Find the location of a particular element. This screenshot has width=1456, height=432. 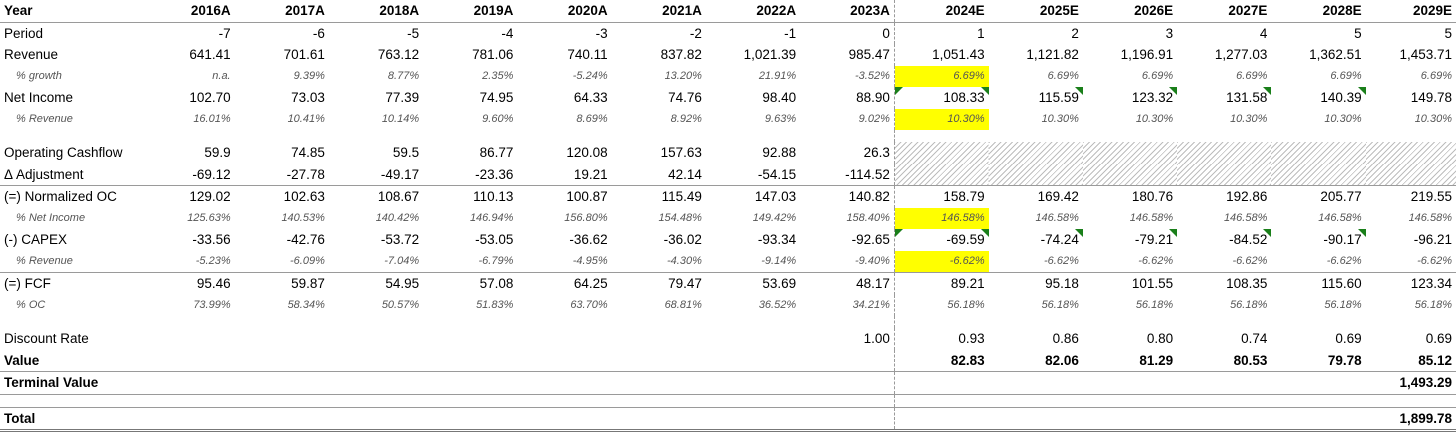

column-header: 2024E is located at coordinates (941, 11).